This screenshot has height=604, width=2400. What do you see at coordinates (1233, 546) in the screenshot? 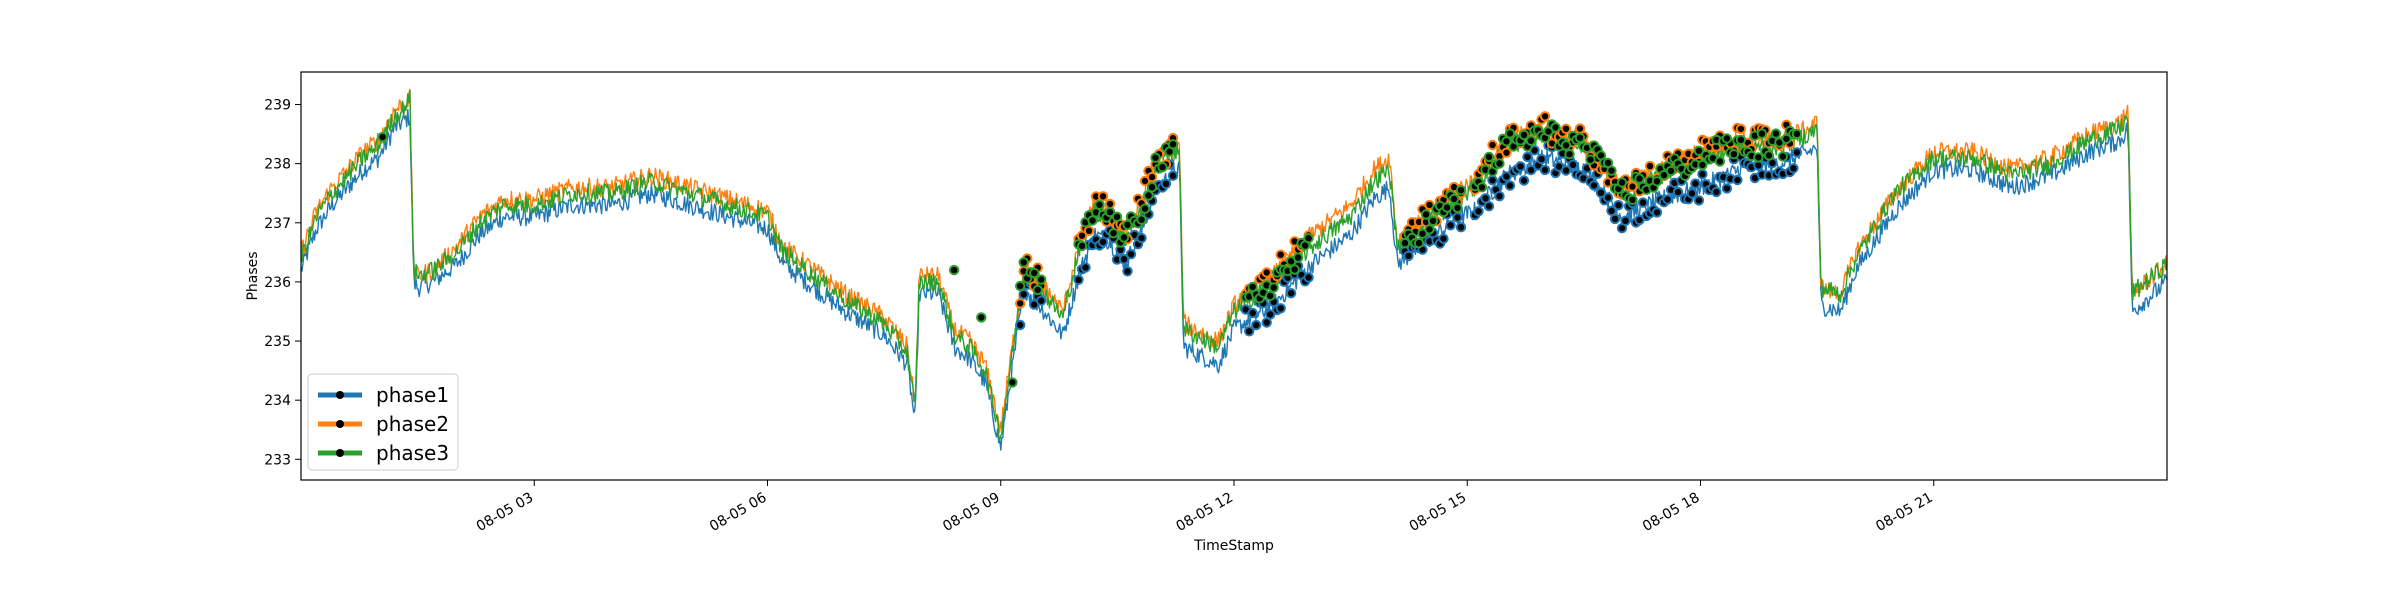
I see `x-axis-label: TimeStamp` at bounding box center [1233, 546].